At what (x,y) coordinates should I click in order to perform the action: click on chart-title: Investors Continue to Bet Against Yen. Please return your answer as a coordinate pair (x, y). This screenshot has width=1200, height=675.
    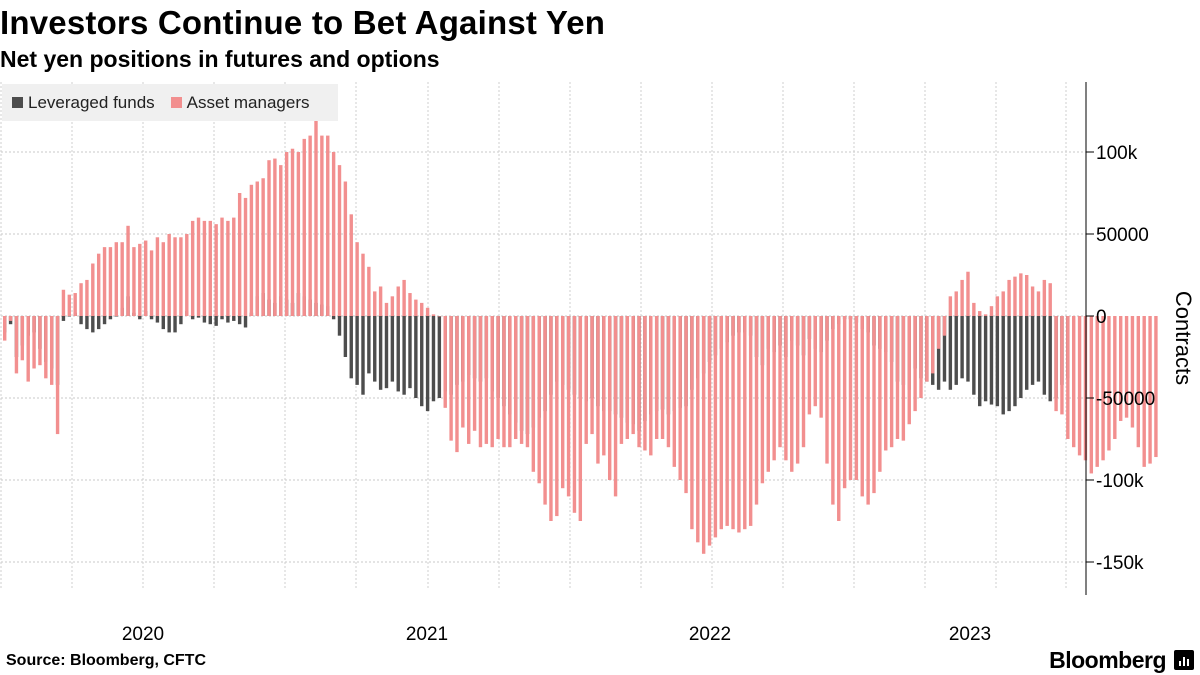
    Looking at the image, I should click on (303, 22).